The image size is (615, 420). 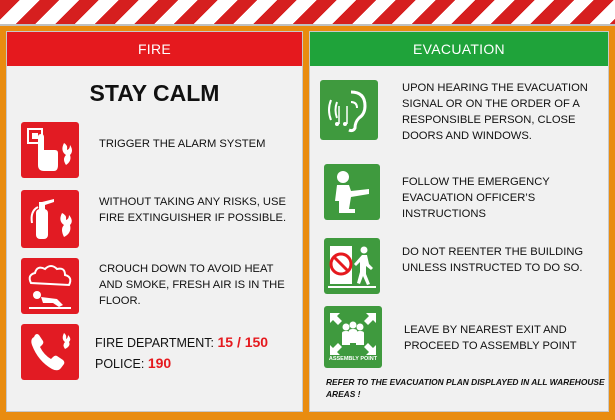 What do you see at coordinates (120, 364) in the screenshot?
I see `police-label: POLICE:` at bounding box center [120, 364].